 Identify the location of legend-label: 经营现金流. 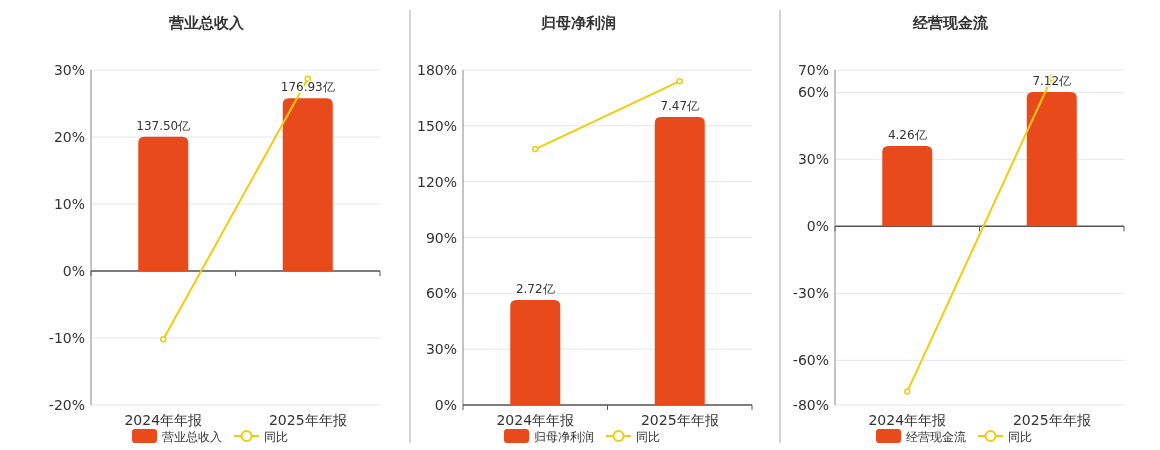
(936, 437).